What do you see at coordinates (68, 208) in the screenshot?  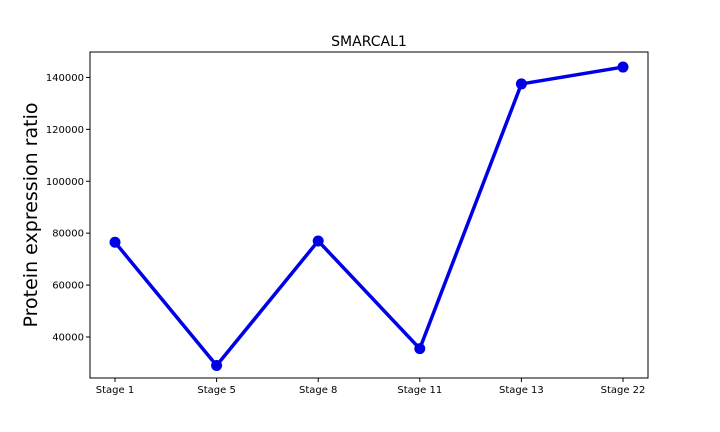 I see `y-axis: 40000 60000 80000 100000 120000 140000` at bounding box center [68, 208].